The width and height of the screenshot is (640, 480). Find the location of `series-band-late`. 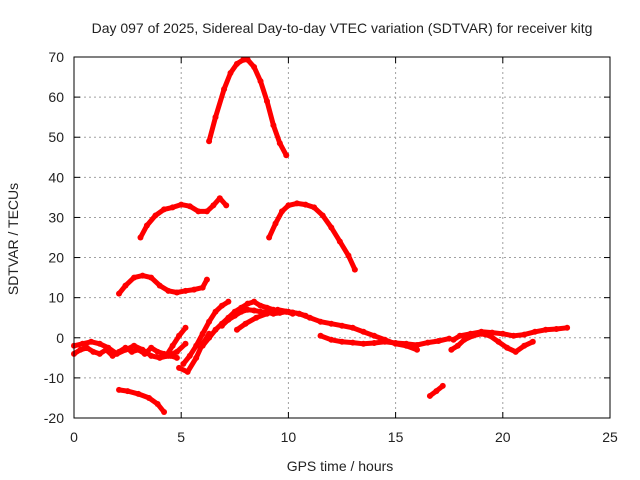

series-band-late is located at coordinates (510, 333).